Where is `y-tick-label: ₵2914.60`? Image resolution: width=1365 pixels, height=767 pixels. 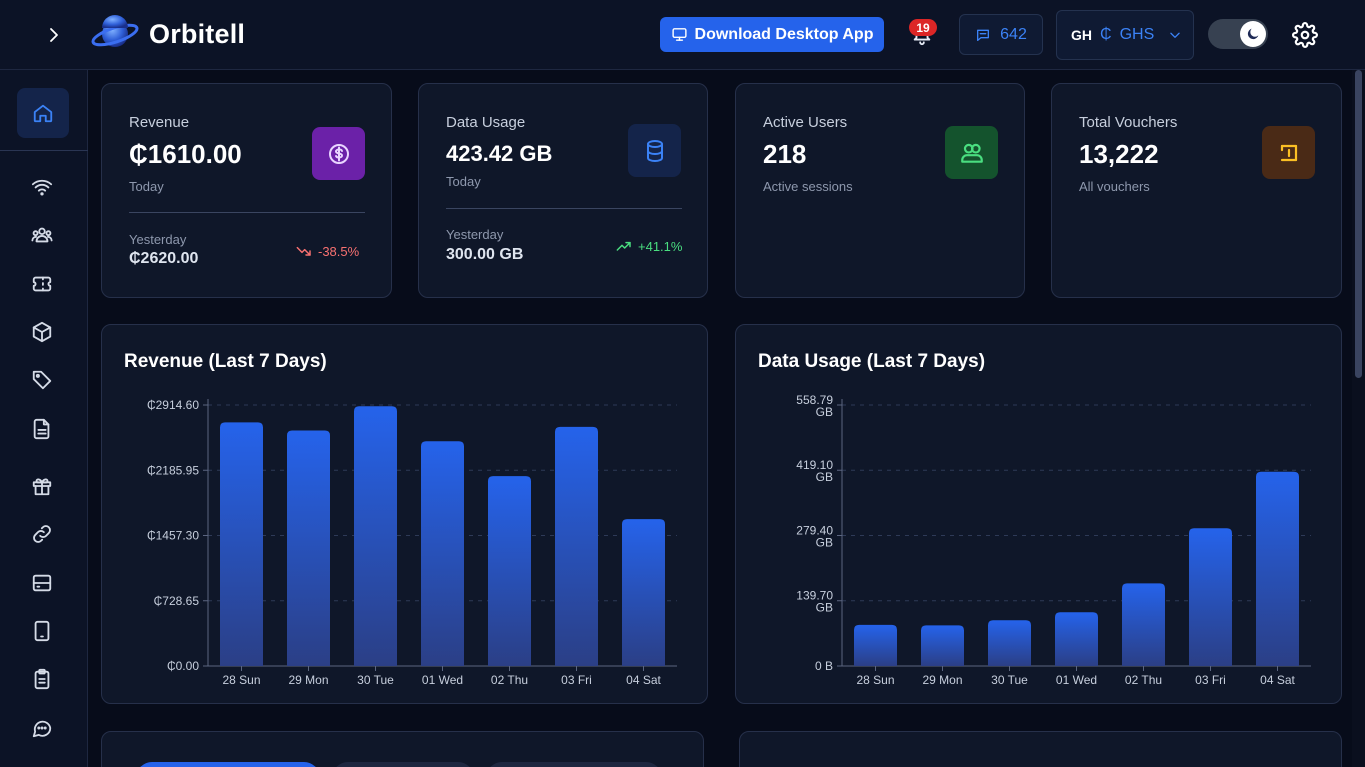 y-tick-label: ₵2914.60 is located at coordinates (173, 405).